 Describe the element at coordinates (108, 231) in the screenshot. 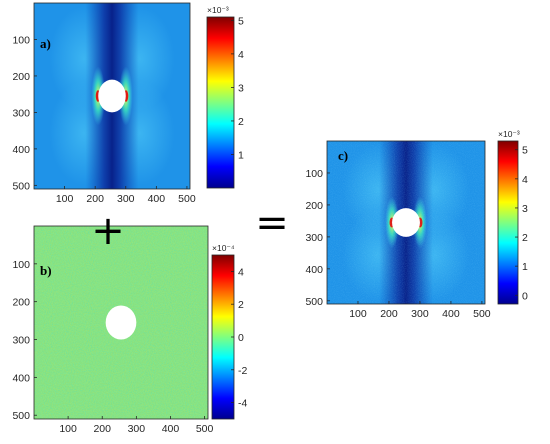

I see `plus-operator: +` at that location.